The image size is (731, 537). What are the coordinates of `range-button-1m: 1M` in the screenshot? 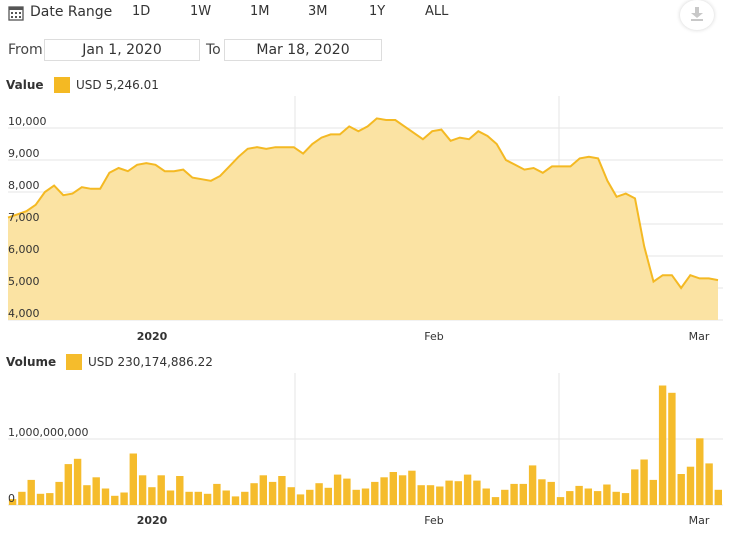 It's located at (260, 11).